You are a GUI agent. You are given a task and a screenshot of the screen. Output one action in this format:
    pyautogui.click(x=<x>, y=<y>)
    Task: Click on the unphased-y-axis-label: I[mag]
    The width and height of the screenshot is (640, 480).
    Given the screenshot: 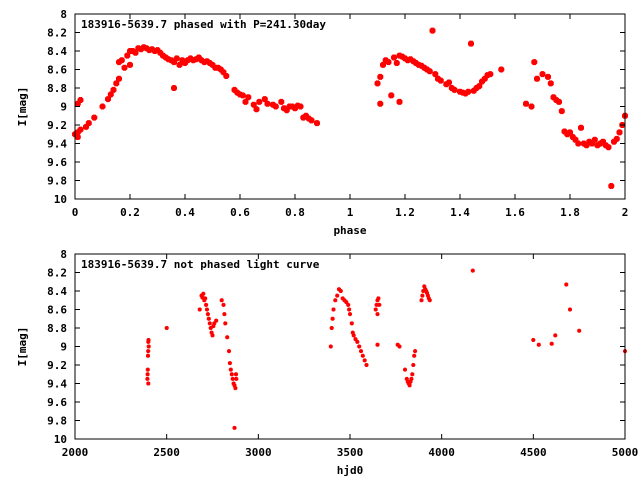 What is the action you would take?
    pyautogui.click(x=22, y=347)
    